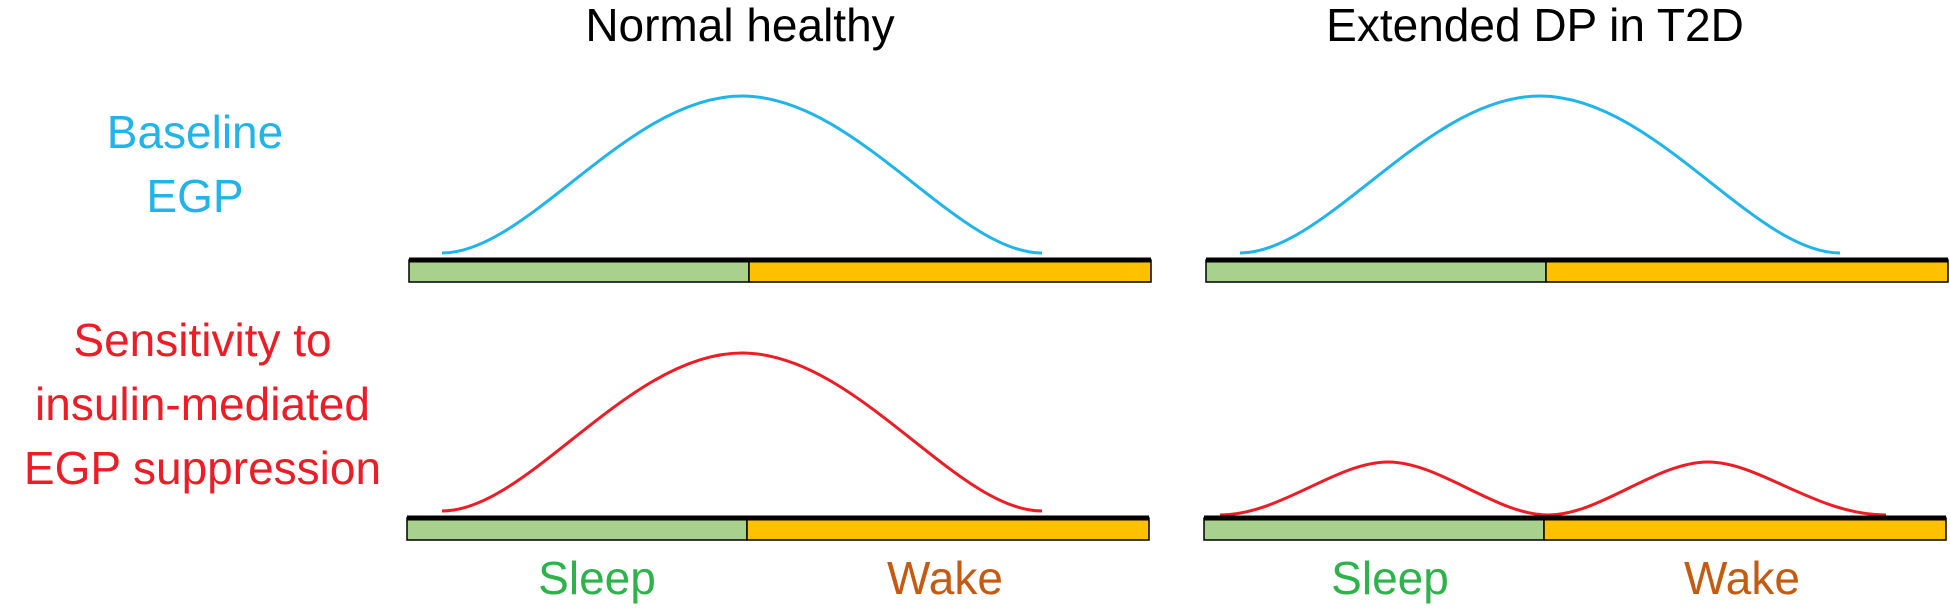  What do you see at coordinates (195, 196) in the screenshot?
I see `row-label-baseline-line-2: EGP` at bounding box center [195, 196].